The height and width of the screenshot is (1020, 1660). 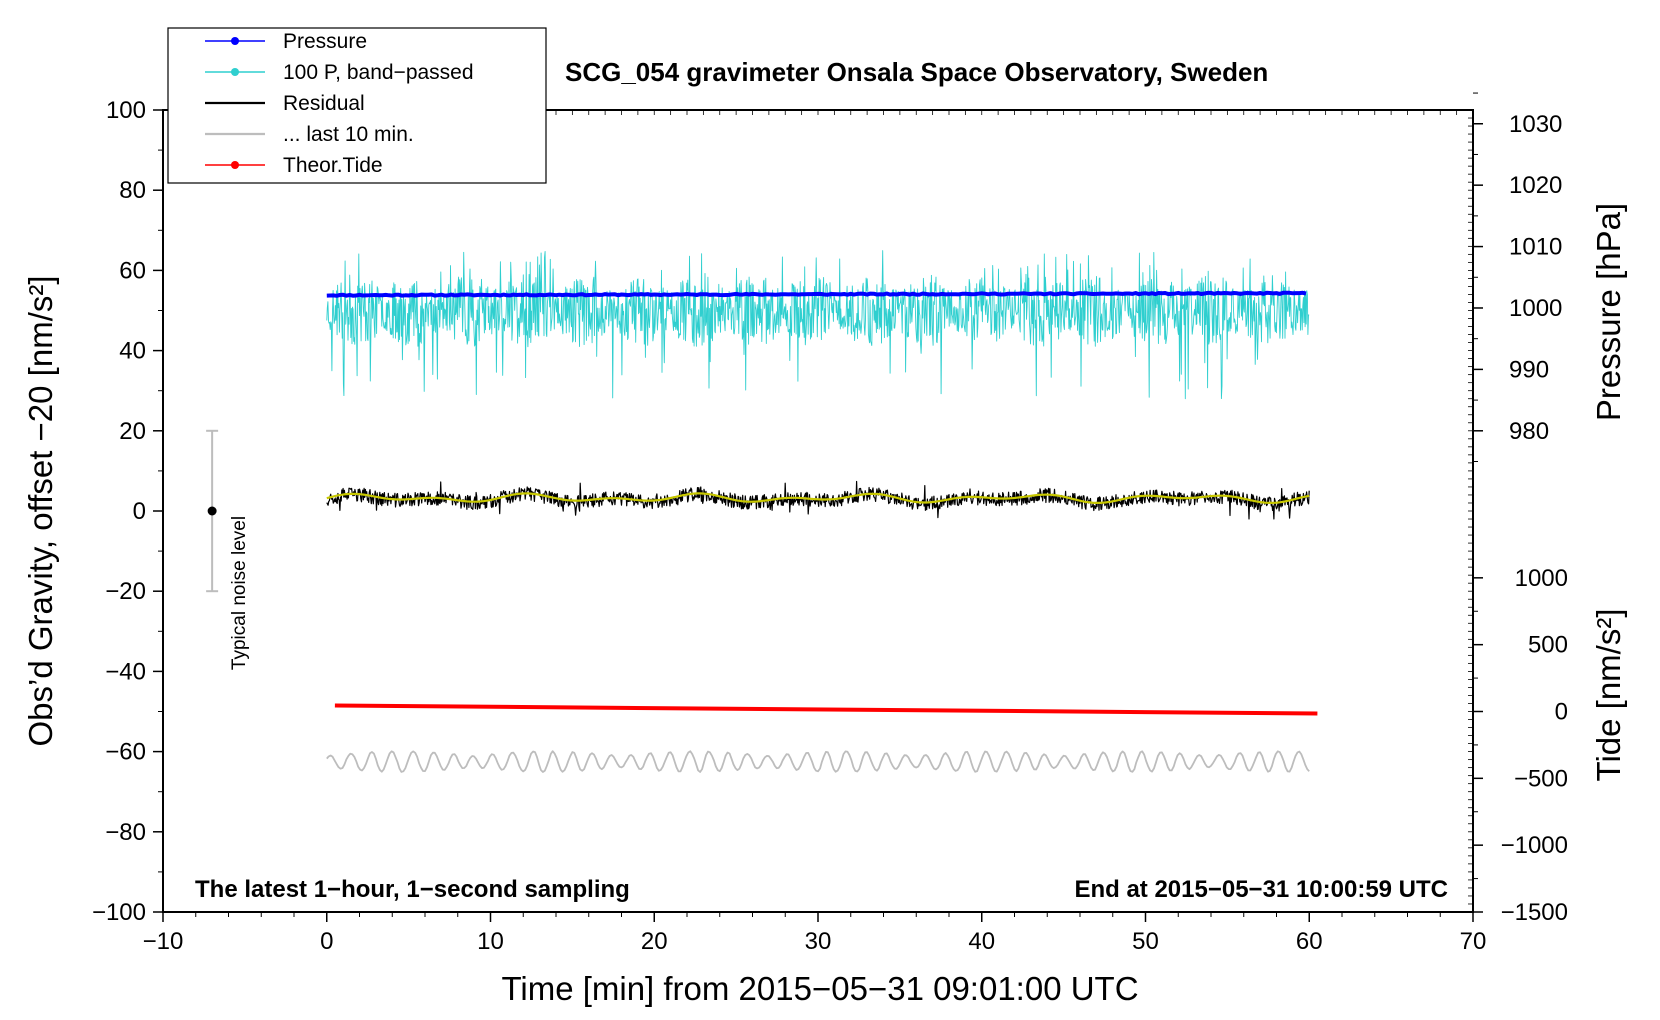 I want to click on pressure-tick-label: 1010, so click(x=1535, y=247).